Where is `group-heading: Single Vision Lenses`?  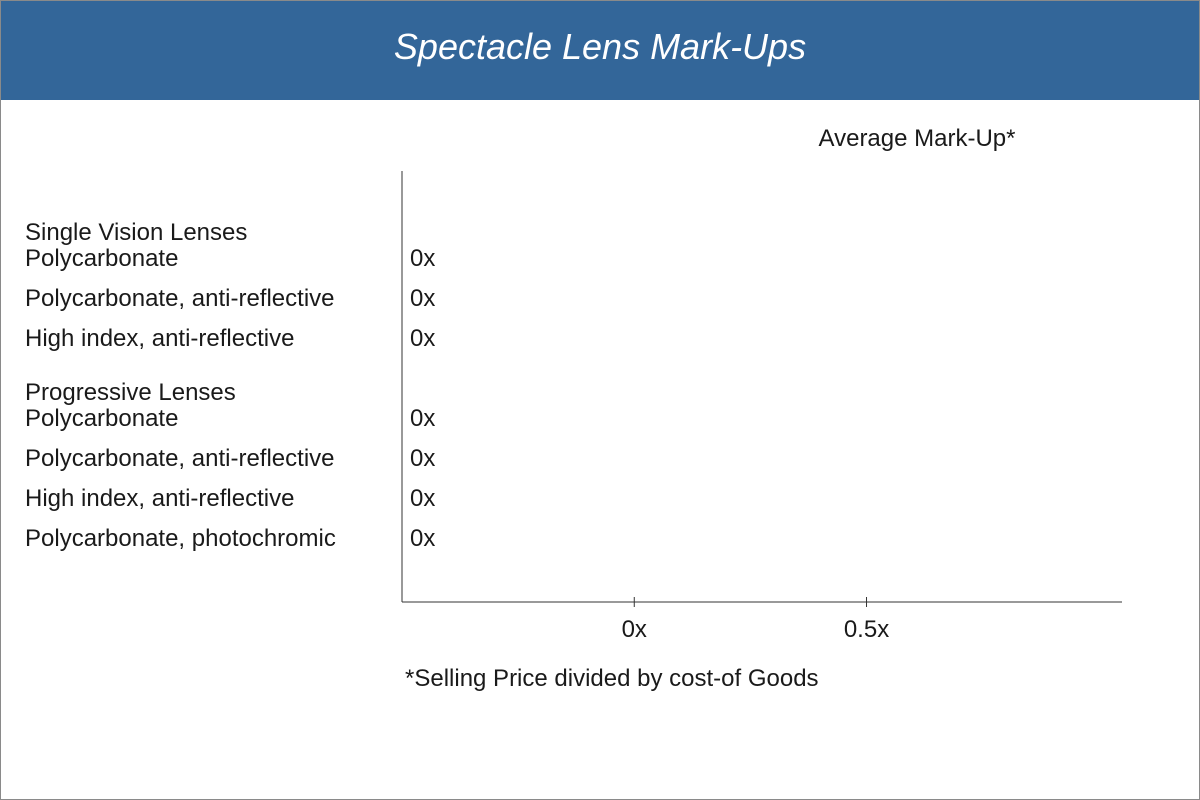 group-heading: Single Vision Lenses is located at coordinates (136, 232).